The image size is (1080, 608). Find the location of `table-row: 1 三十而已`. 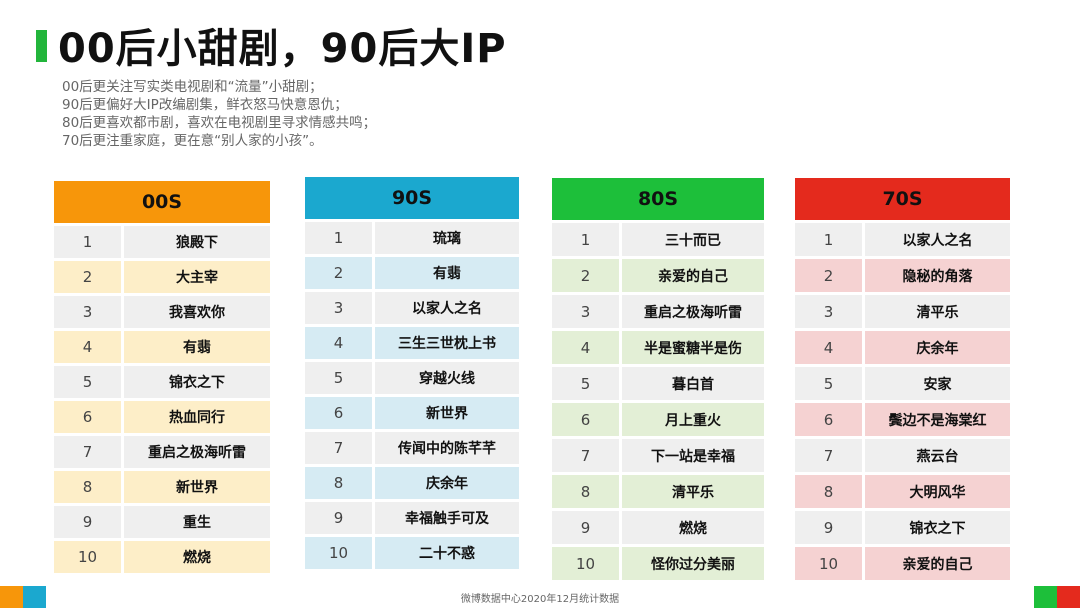

table-row: 1 三十而已 is located at coordinates (658, 239).